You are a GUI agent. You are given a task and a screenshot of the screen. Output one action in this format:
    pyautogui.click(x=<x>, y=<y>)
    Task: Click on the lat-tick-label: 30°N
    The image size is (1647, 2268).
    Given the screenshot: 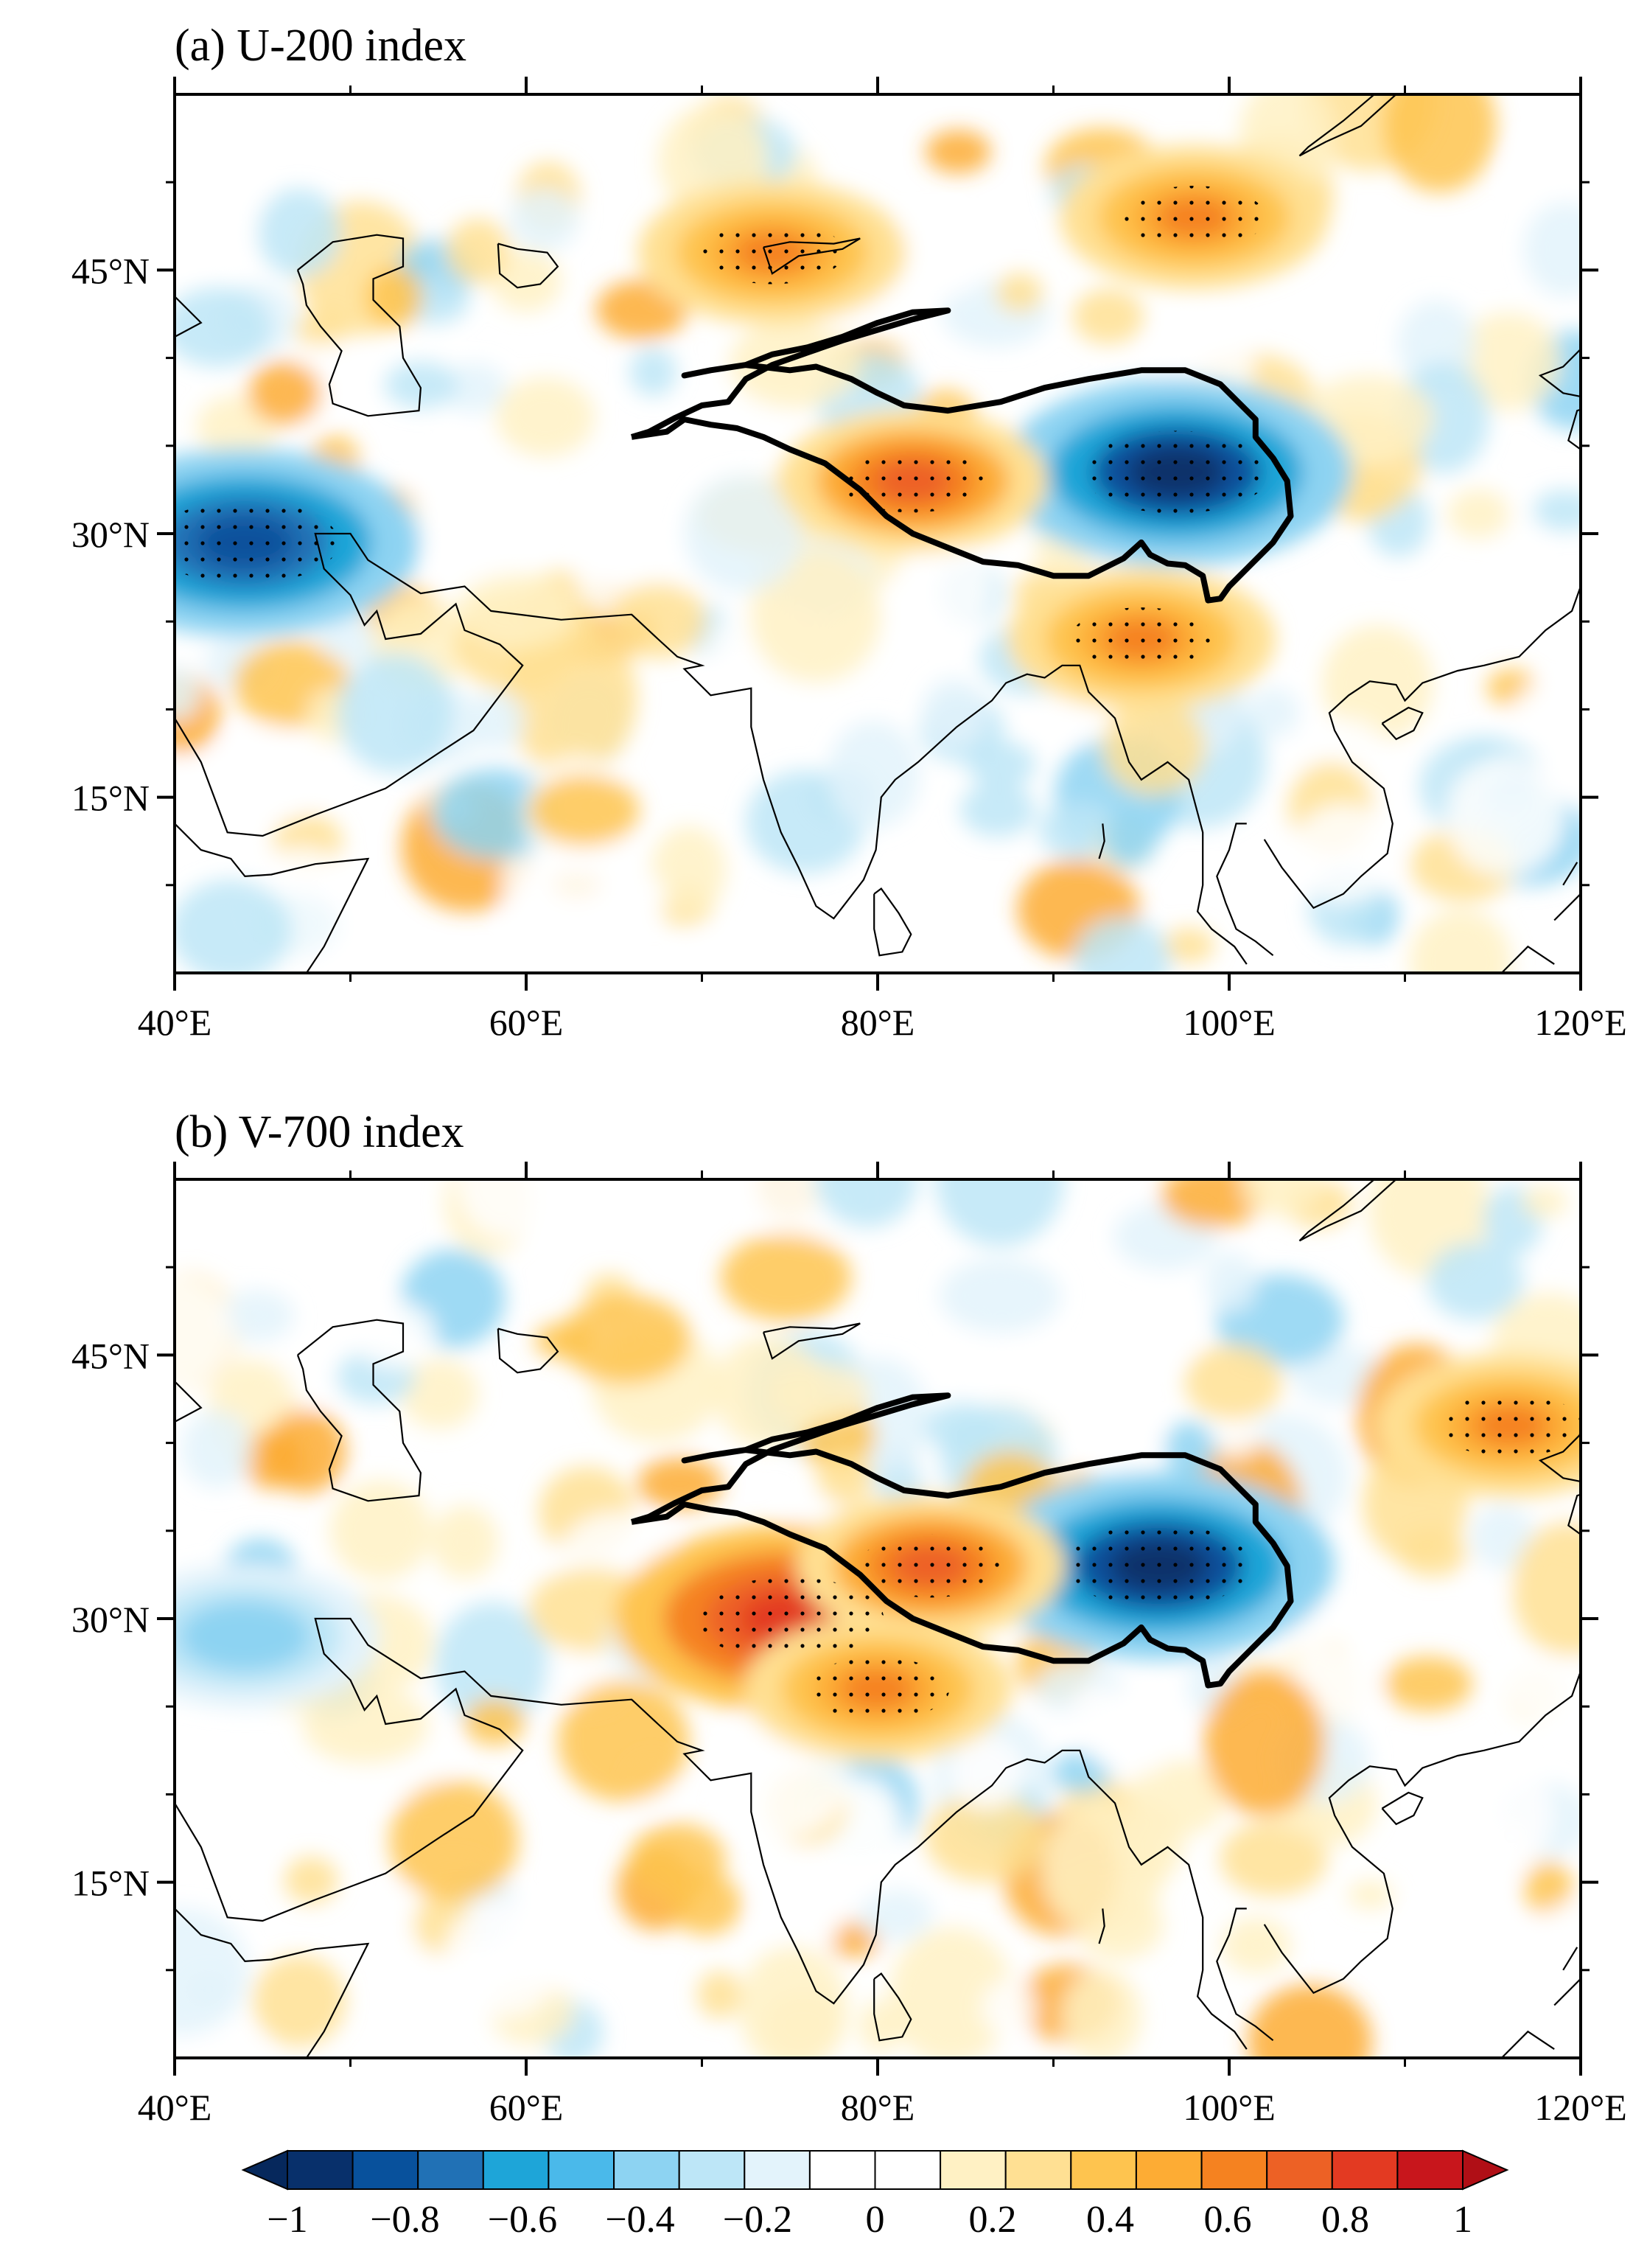 What is the action you would take?
    pyautogui.click(x=110, y=534)
    